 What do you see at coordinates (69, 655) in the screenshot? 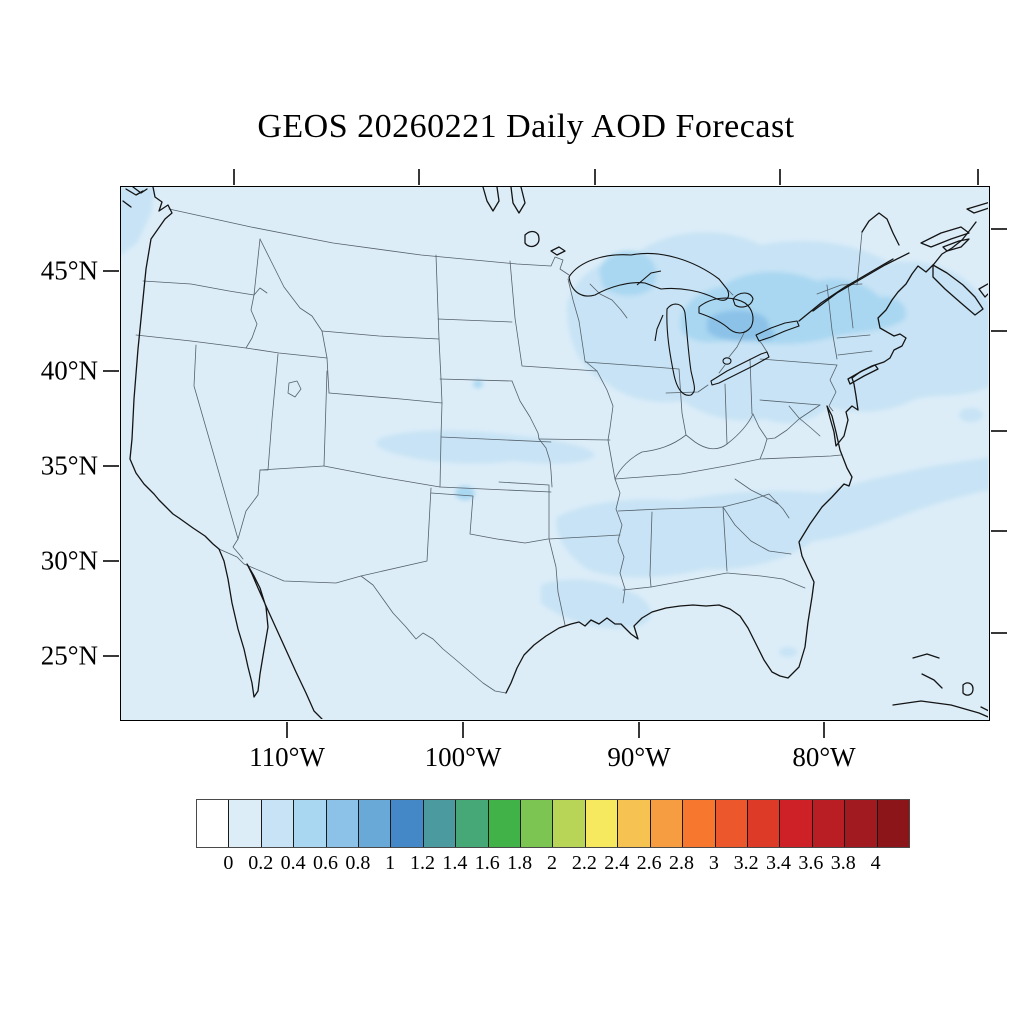
I see `lat-label-25n: 25°N` at bounding box center [69, 655].